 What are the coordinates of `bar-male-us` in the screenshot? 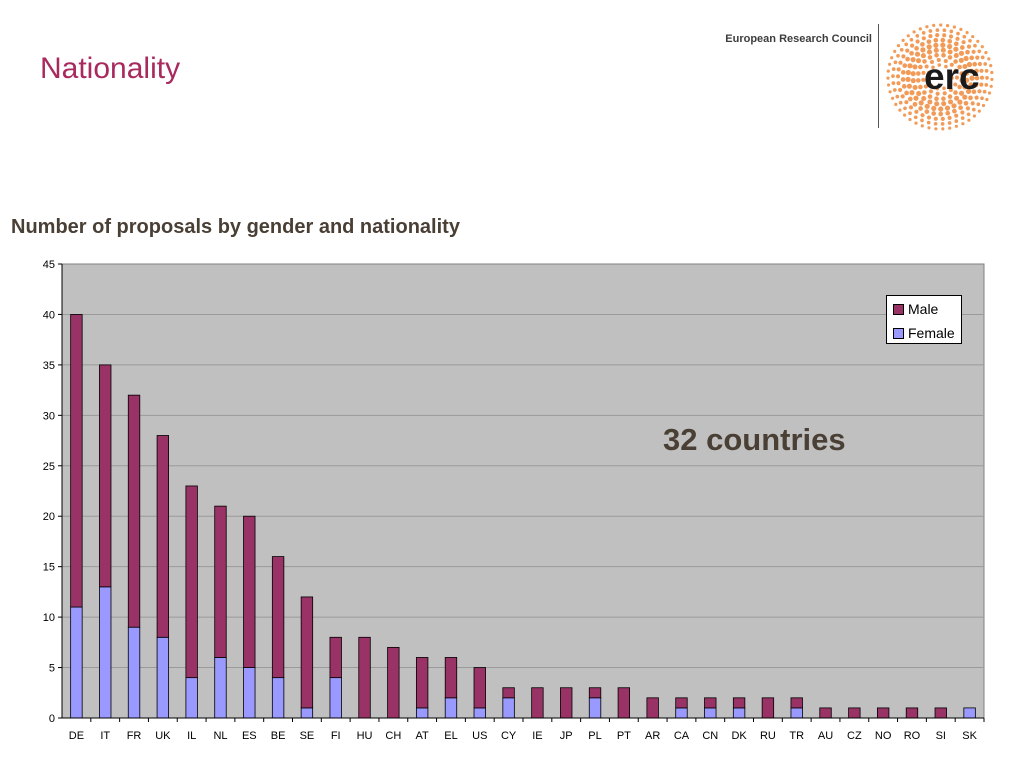 It's located at (479, 688).